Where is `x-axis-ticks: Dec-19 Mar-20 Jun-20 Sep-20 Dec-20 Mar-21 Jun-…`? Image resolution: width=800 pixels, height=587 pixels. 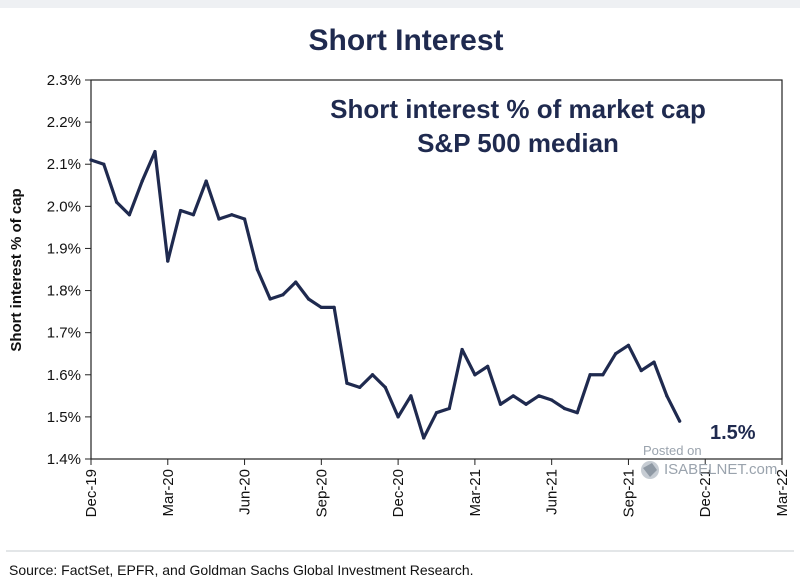 x-axis-ticks: Dec-19 Mar-20 Jun-20 Sep-20 Dec-20 Mar-21 Jun-… is located at coordinates (437, 488).